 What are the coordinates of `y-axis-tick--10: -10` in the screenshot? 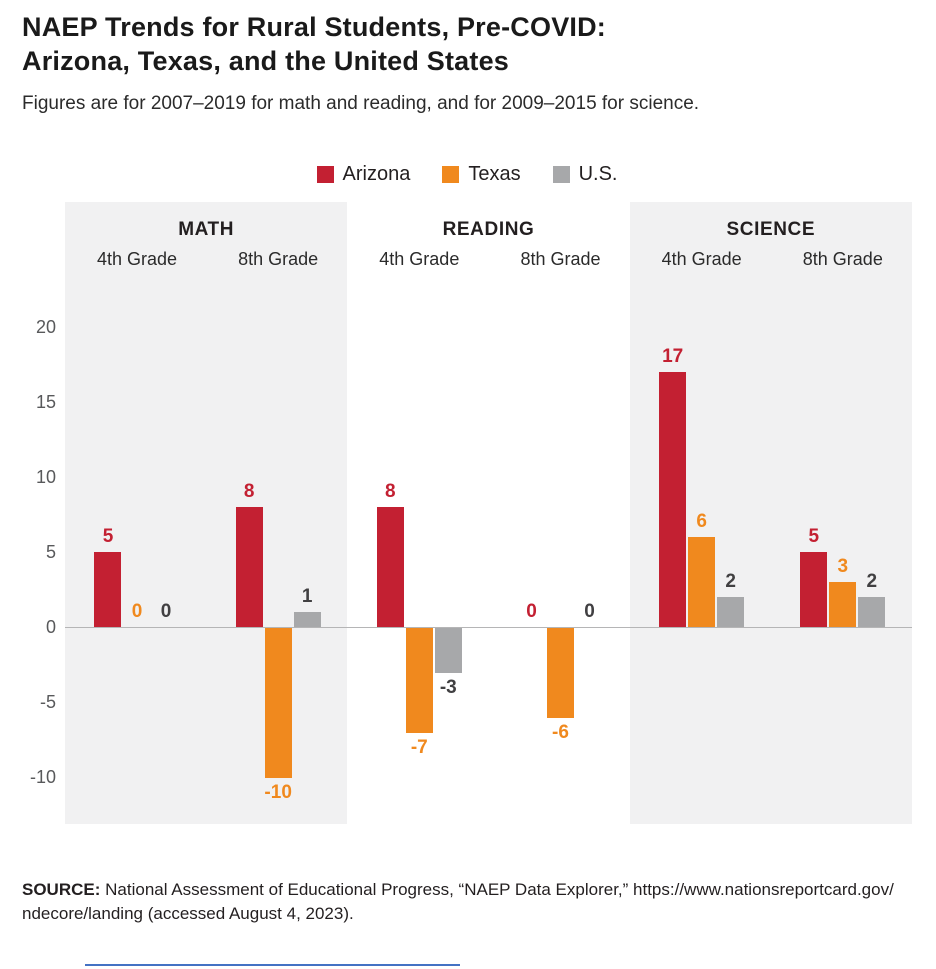 It's located at (42, 777).